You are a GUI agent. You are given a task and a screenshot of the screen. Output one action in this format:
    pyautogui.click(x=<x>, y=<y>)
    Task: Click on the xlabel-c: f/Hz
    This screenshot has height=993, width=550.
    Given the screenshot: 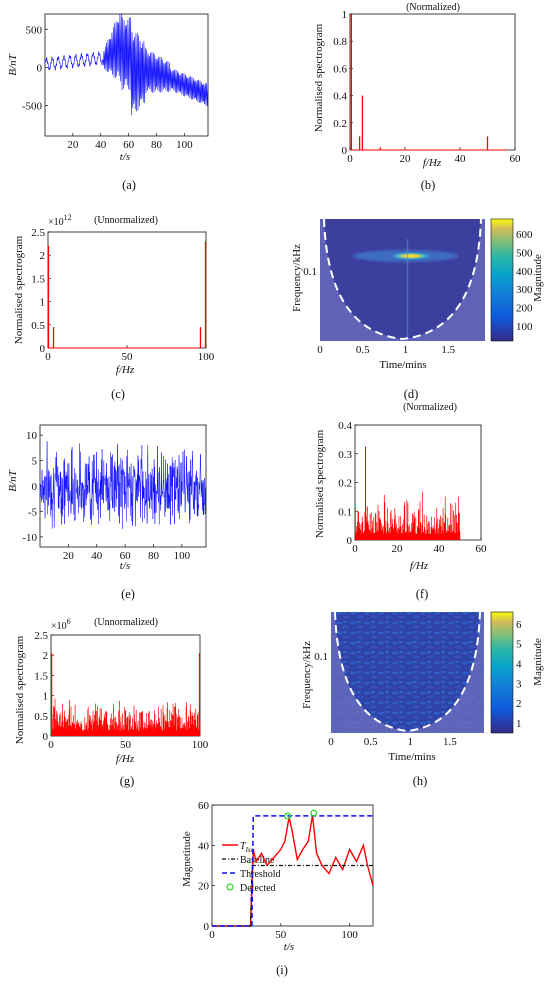 What is the action you would take?
    pyautogui.click(x=125, y=370)
    